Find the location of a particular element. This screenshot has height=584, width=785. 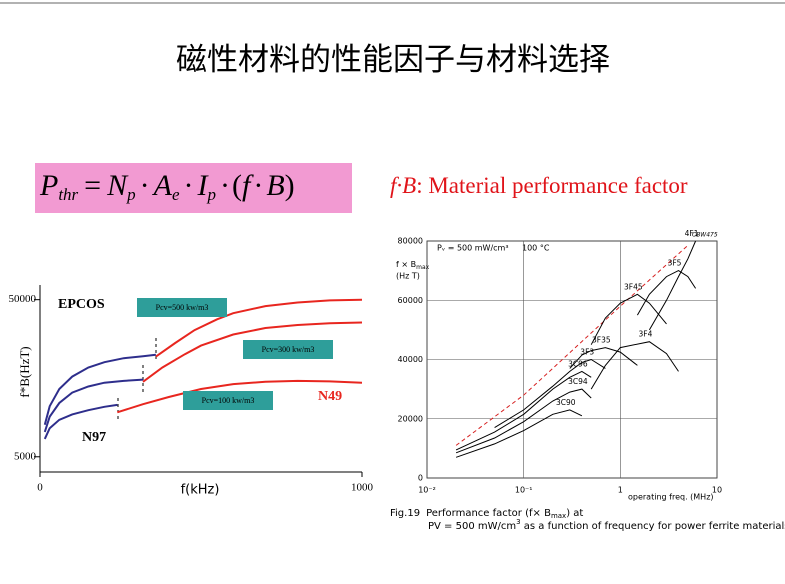

caption-part: Fig.19 is located at coordinates (405, 513).